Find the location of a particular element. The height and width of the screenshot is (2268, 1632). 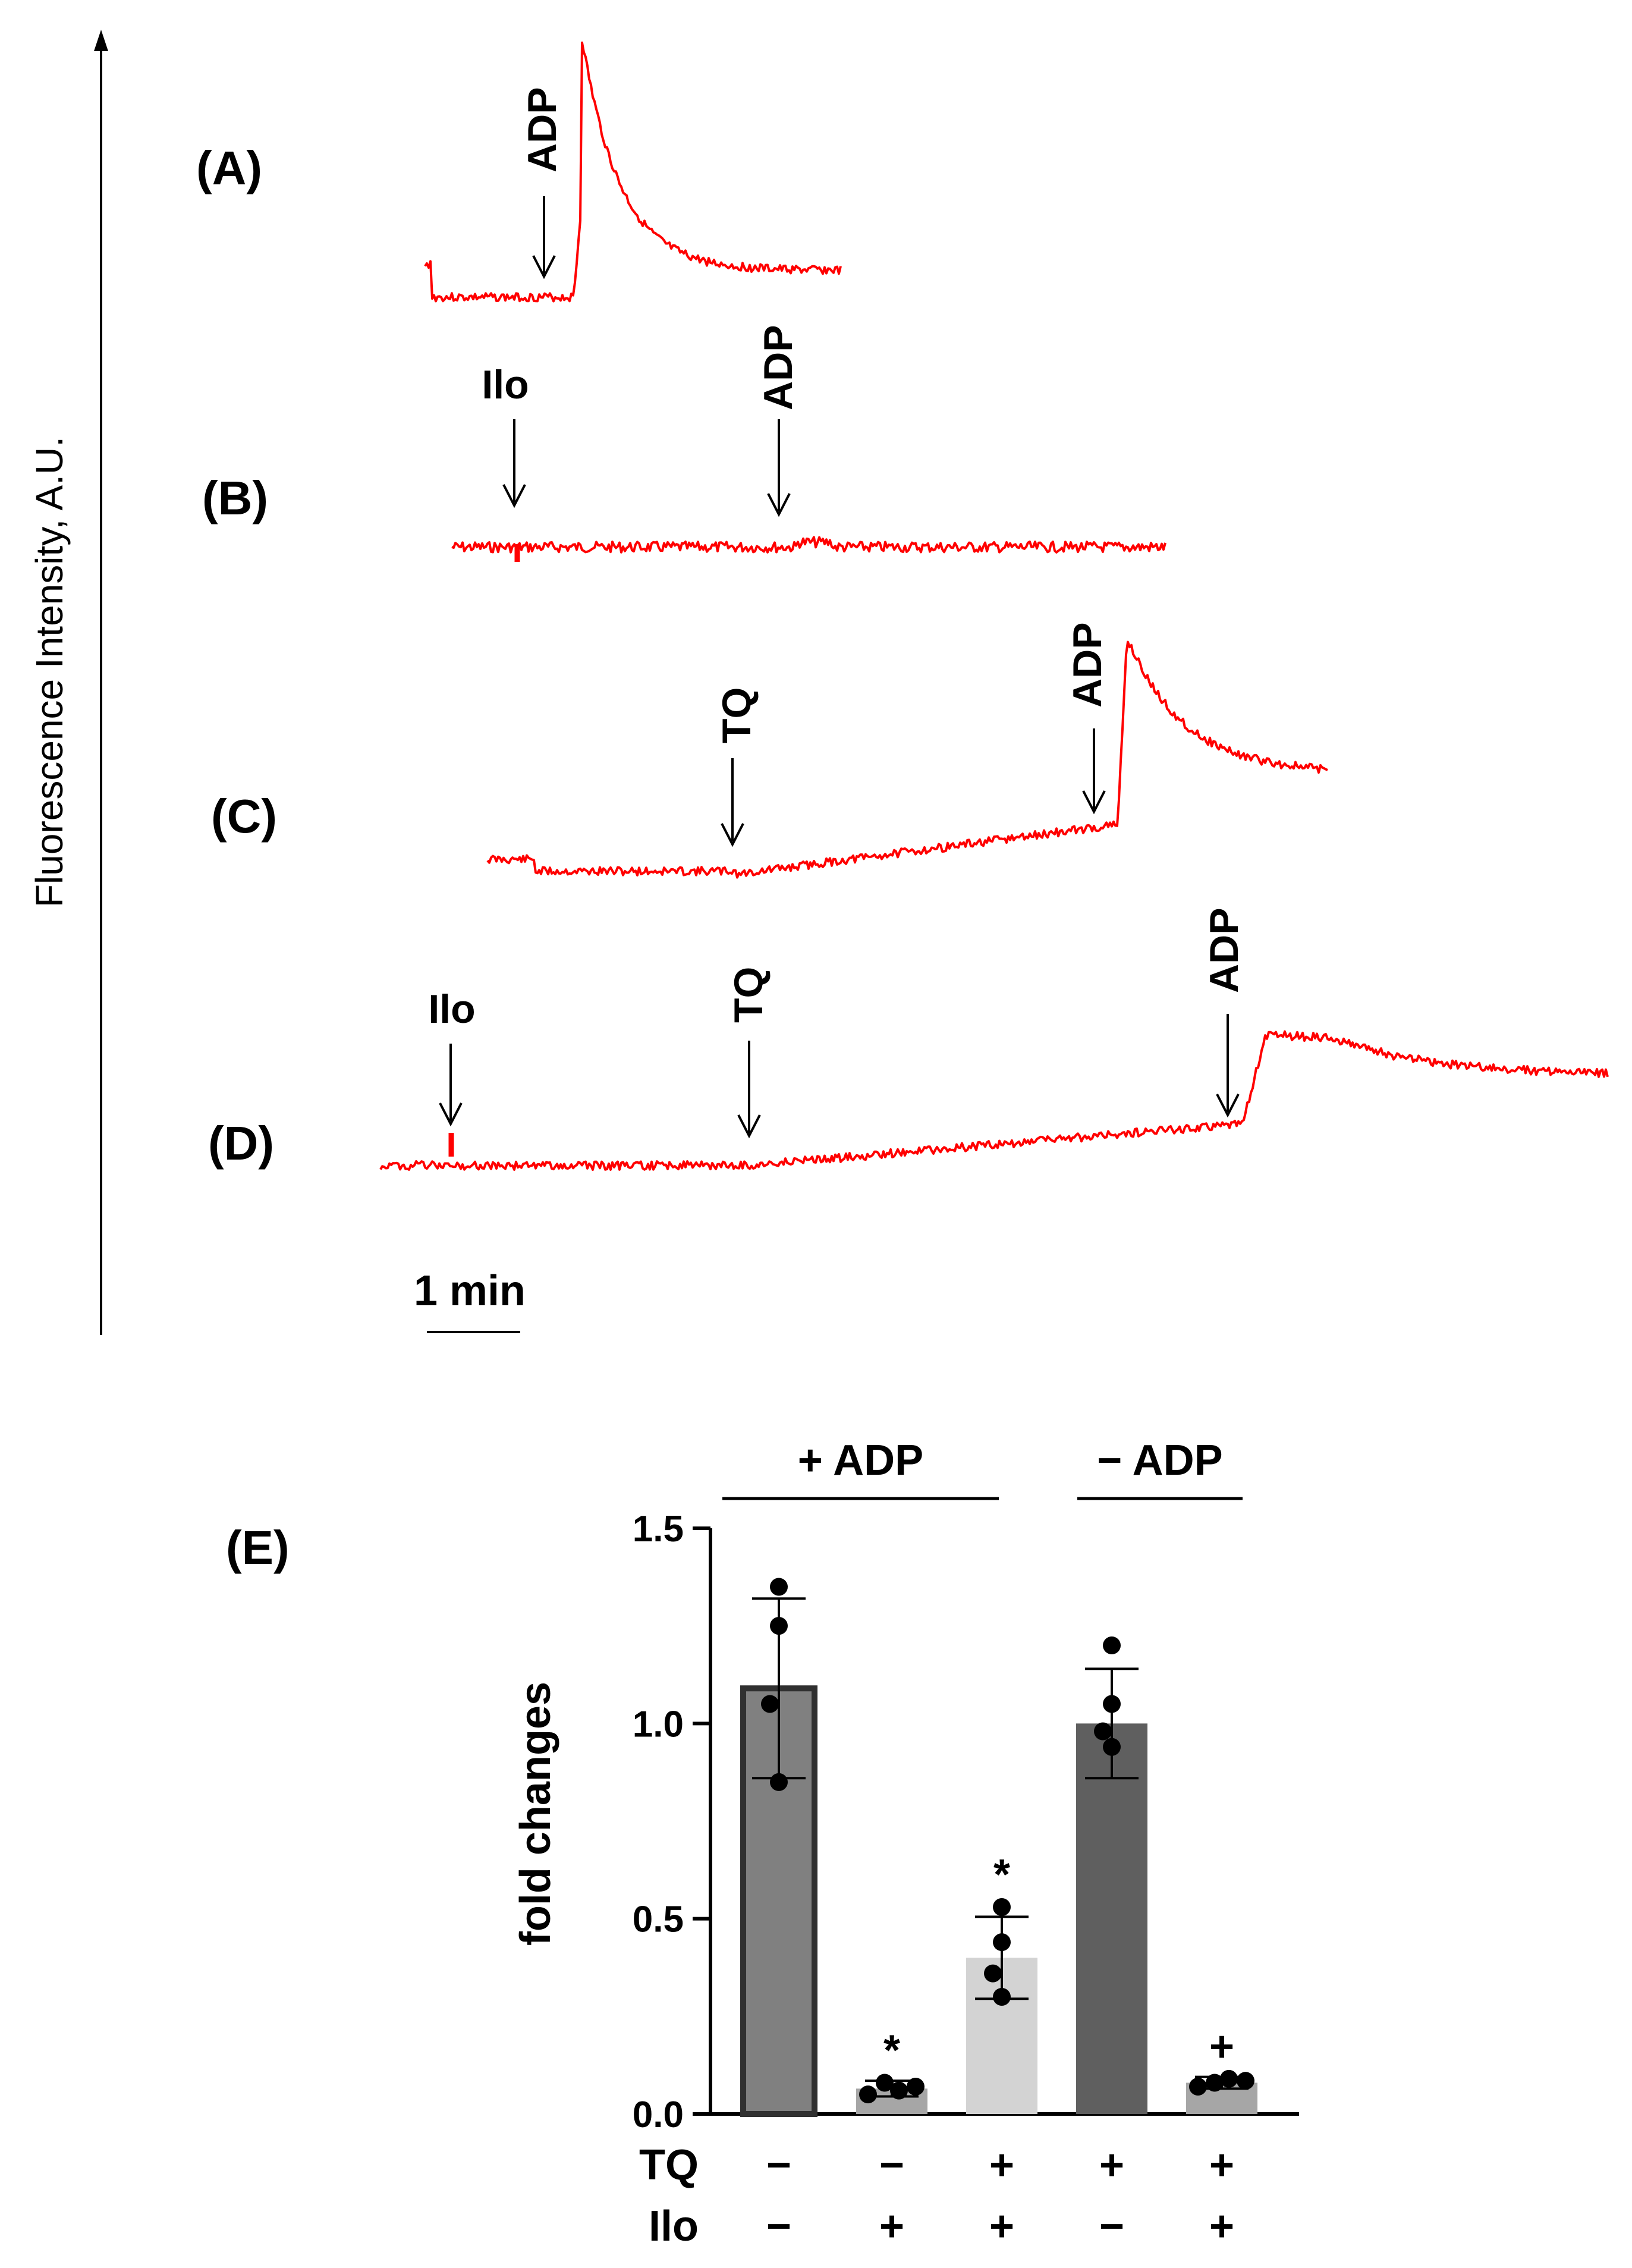

trace-line-B is located at coordinates (808, 545).